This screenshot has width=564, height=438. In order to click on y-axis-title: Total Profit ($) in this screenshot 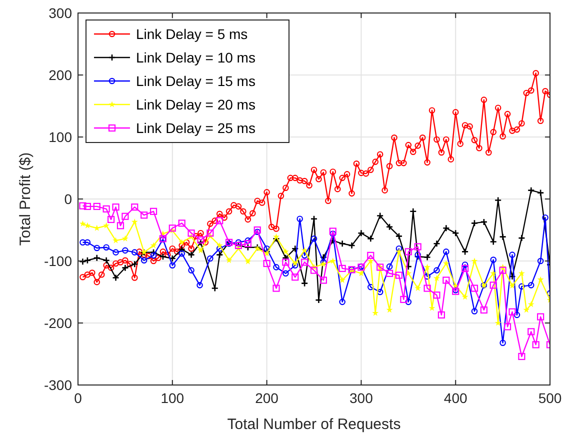, I will do `click(25, 199)`.